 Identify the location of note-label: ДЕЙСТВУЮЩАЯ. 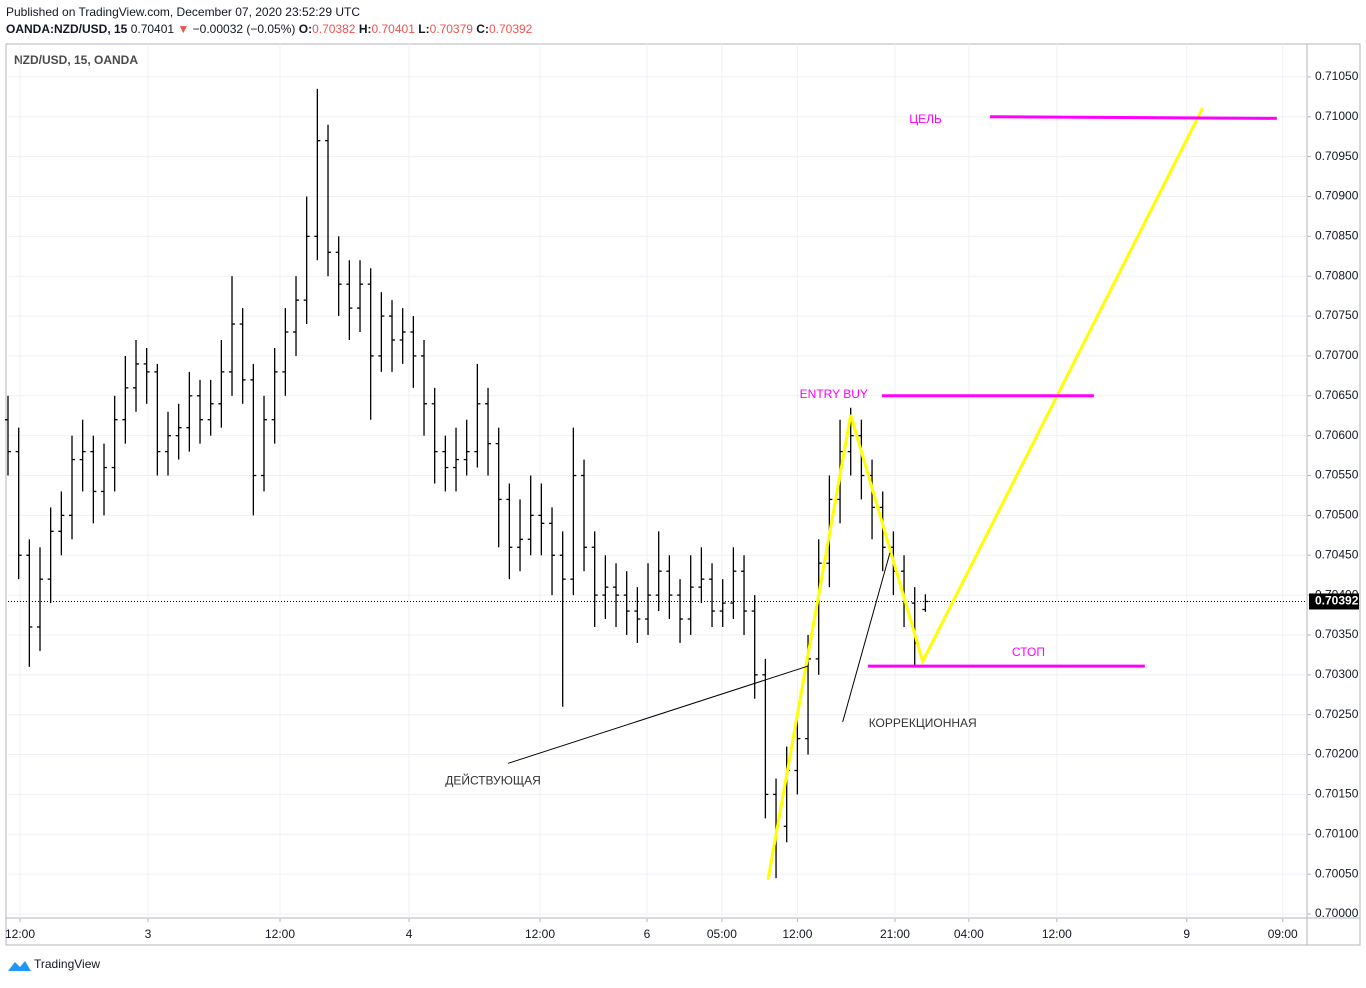
(493, 780).